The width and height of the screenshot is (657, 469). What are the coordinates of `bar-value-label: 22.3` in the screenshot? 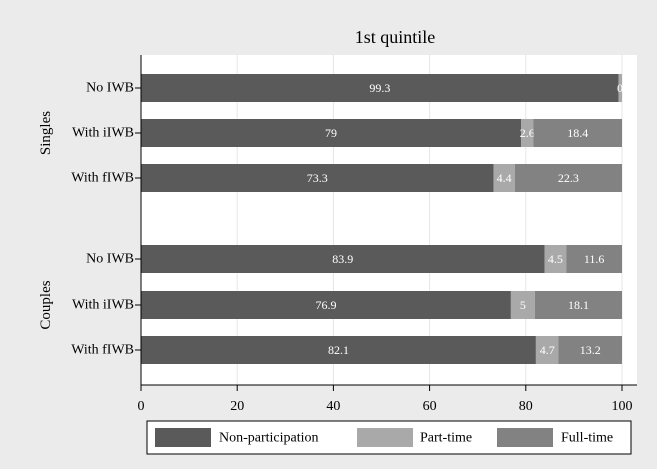 It's located at (568, 178).